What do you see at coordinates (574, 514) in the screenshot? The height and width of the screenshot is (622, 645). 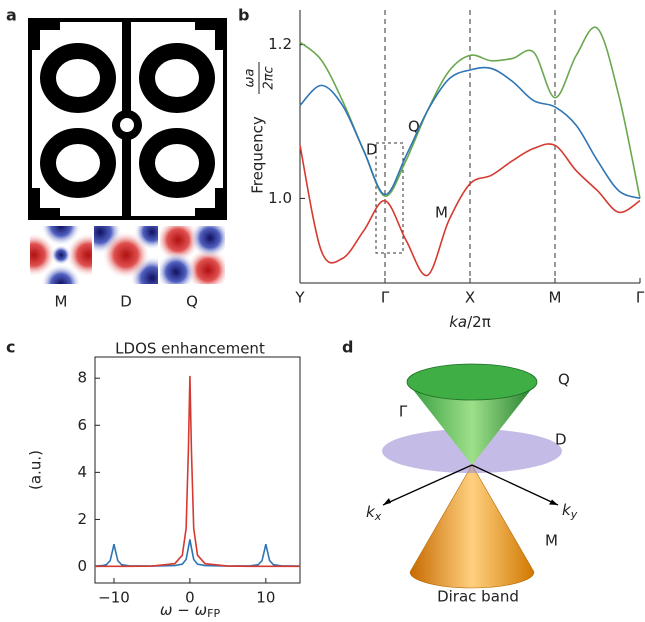 I see `axis-label-sub: y` at bounding box center [574, 514].